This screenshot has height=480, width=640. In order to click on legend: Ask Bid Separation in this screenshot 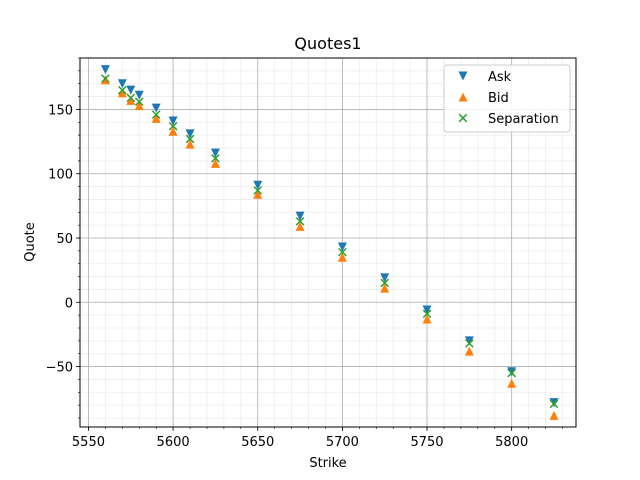, I will do `click(507, 98)`.